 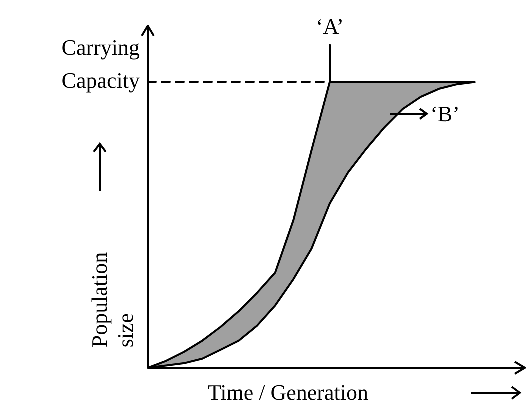 I want to click on y-axis-title: Population size, so click(x=113, y=300).